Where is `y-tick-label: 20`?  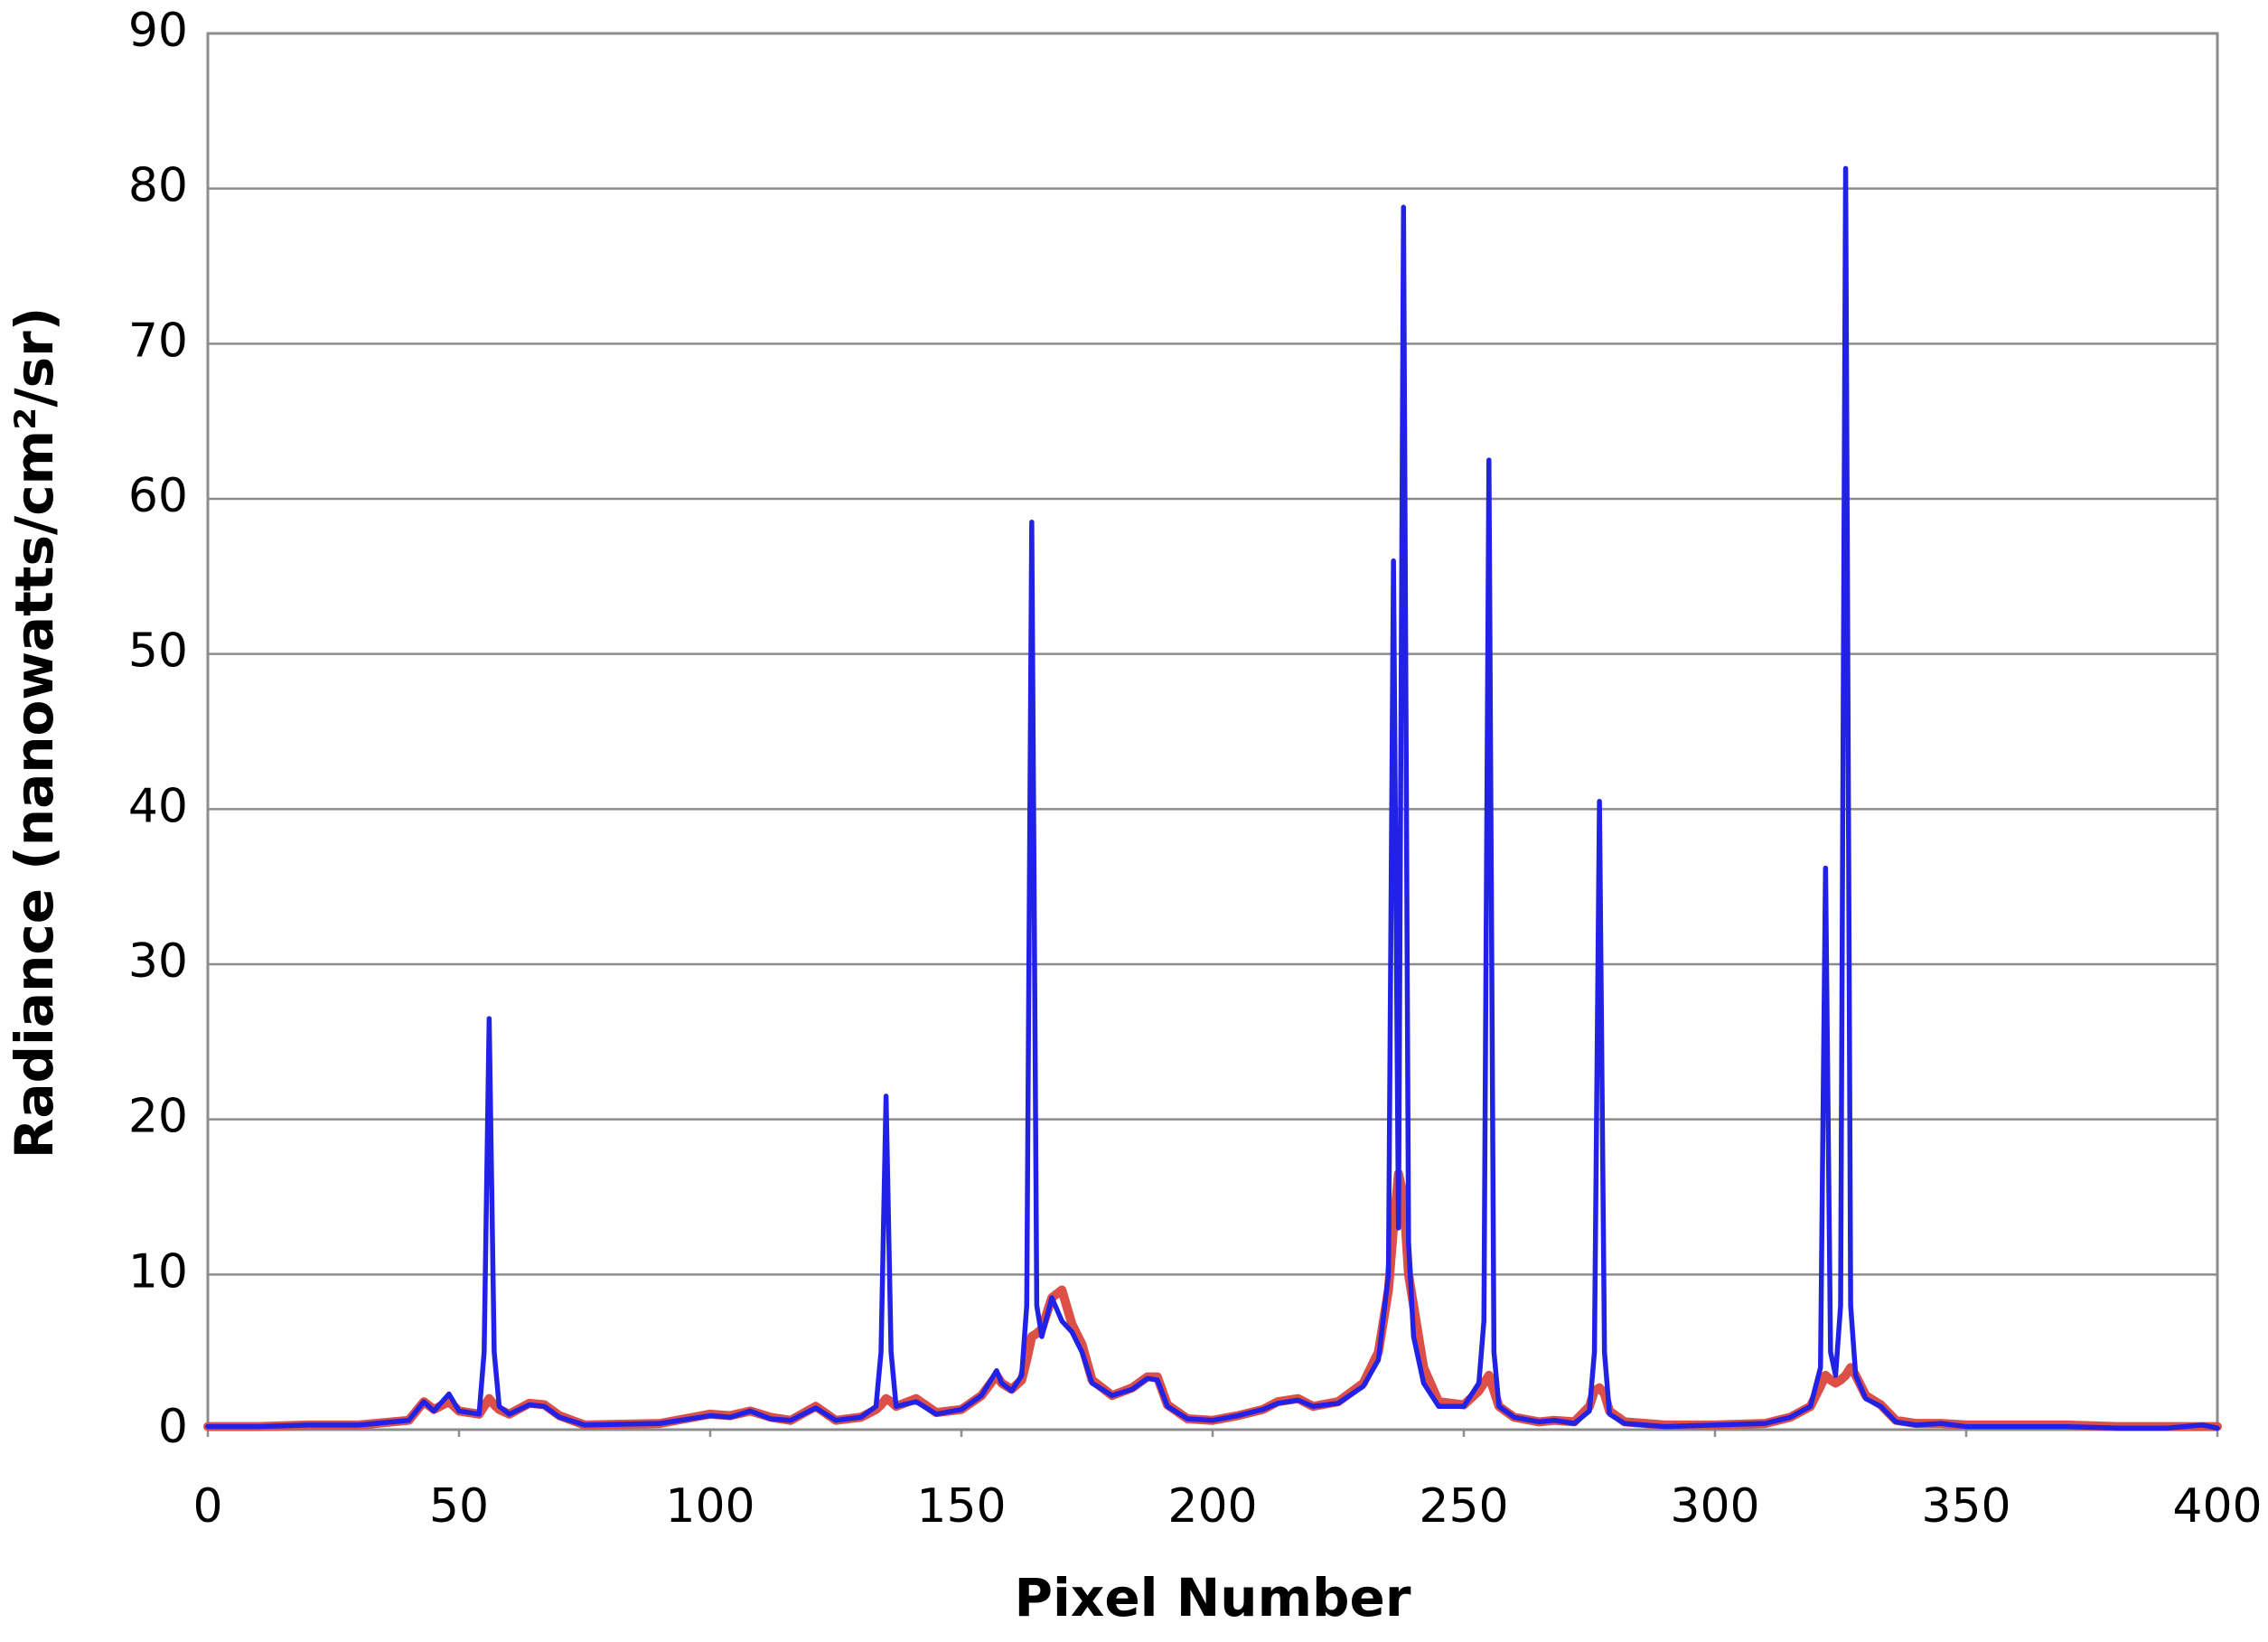 y-tick-label: 20 is located at coordinates (158, 1117).